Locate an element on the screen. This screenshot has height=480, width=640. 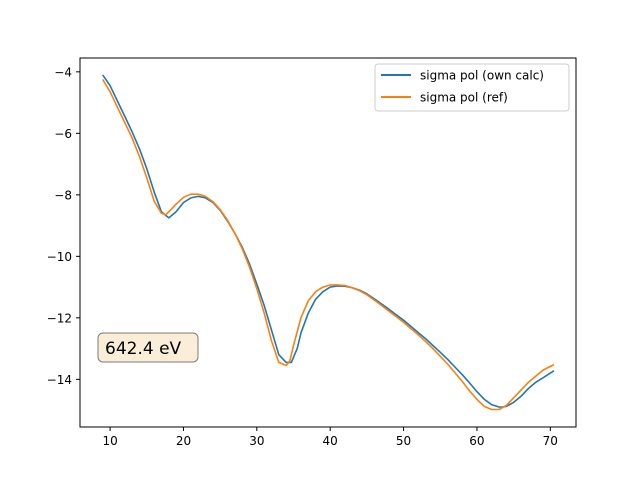
legend-box is located at coordinates (472, 87).